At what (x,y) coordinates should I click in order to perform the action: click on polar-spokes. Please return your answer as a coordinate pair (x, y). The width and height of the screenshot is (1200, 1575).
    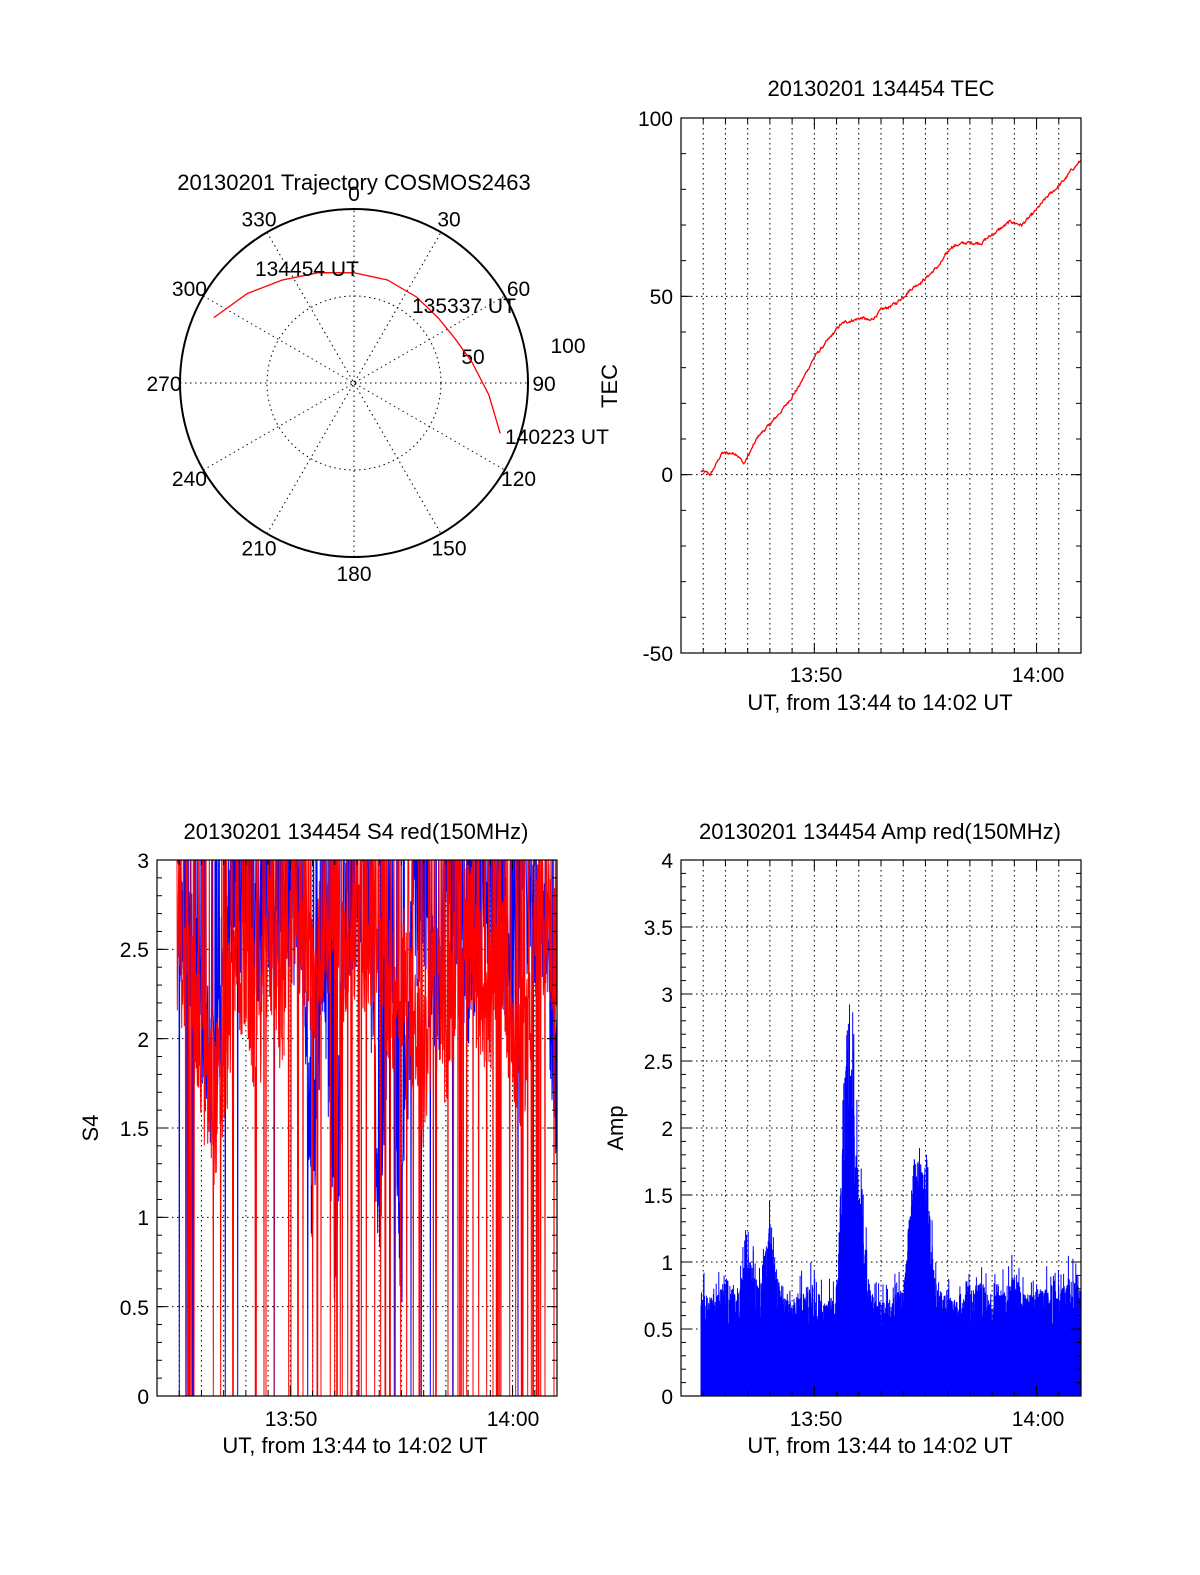
    Looking at the image, I should click on (354, 383).